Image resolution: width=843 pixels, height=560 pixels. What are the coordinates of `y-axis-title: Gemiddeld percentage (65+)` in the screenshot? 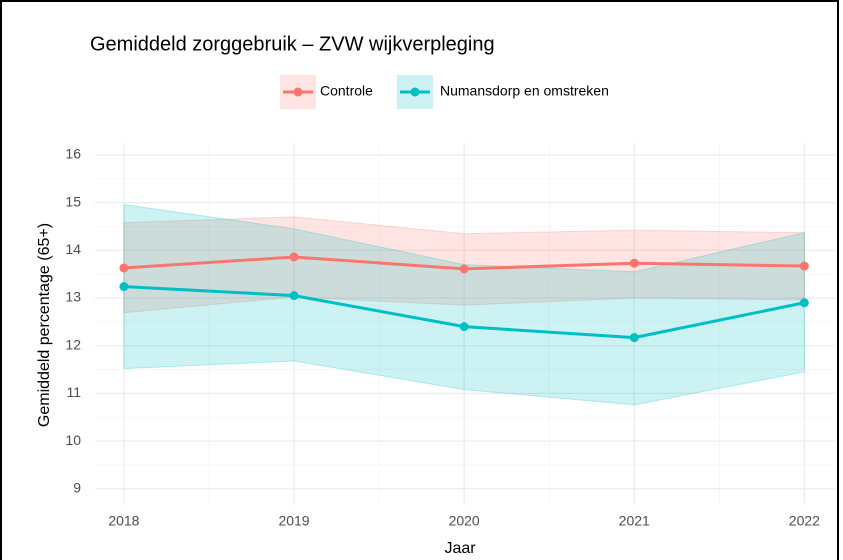 It's located at (44, 325).